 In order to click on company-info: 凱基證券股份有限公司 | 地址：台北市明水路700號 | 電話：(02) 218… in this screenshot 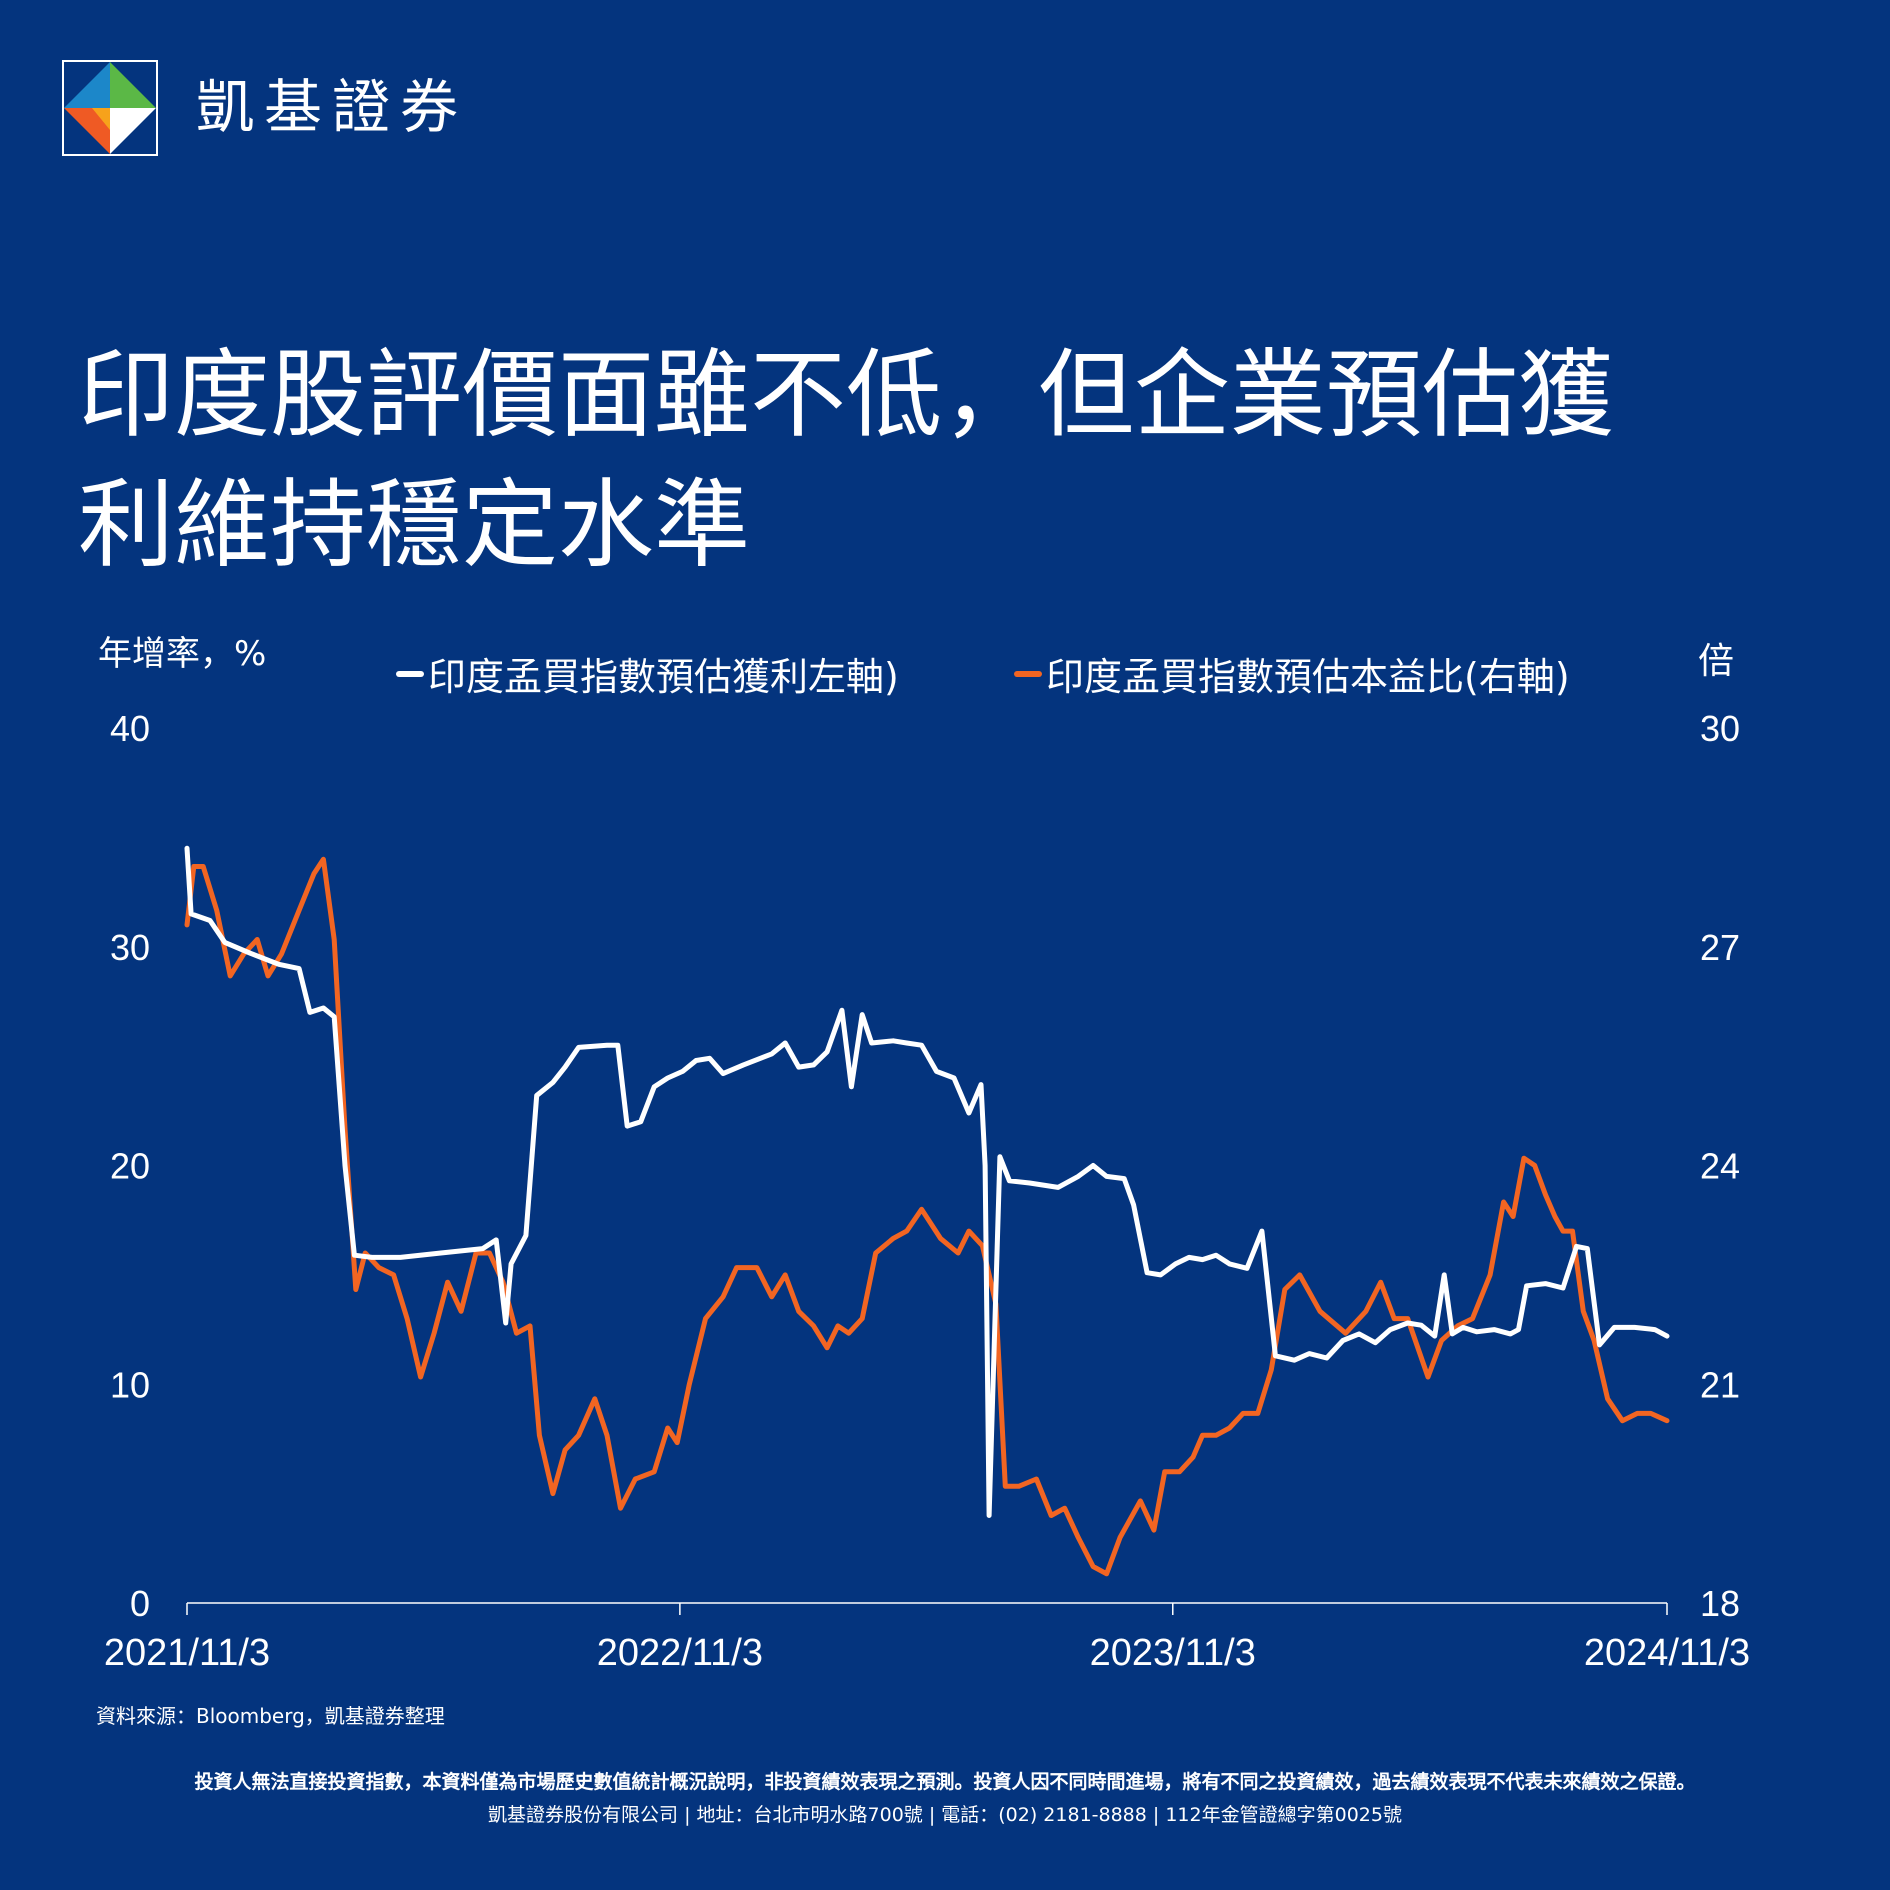, I will do `click(945, 1815)`.